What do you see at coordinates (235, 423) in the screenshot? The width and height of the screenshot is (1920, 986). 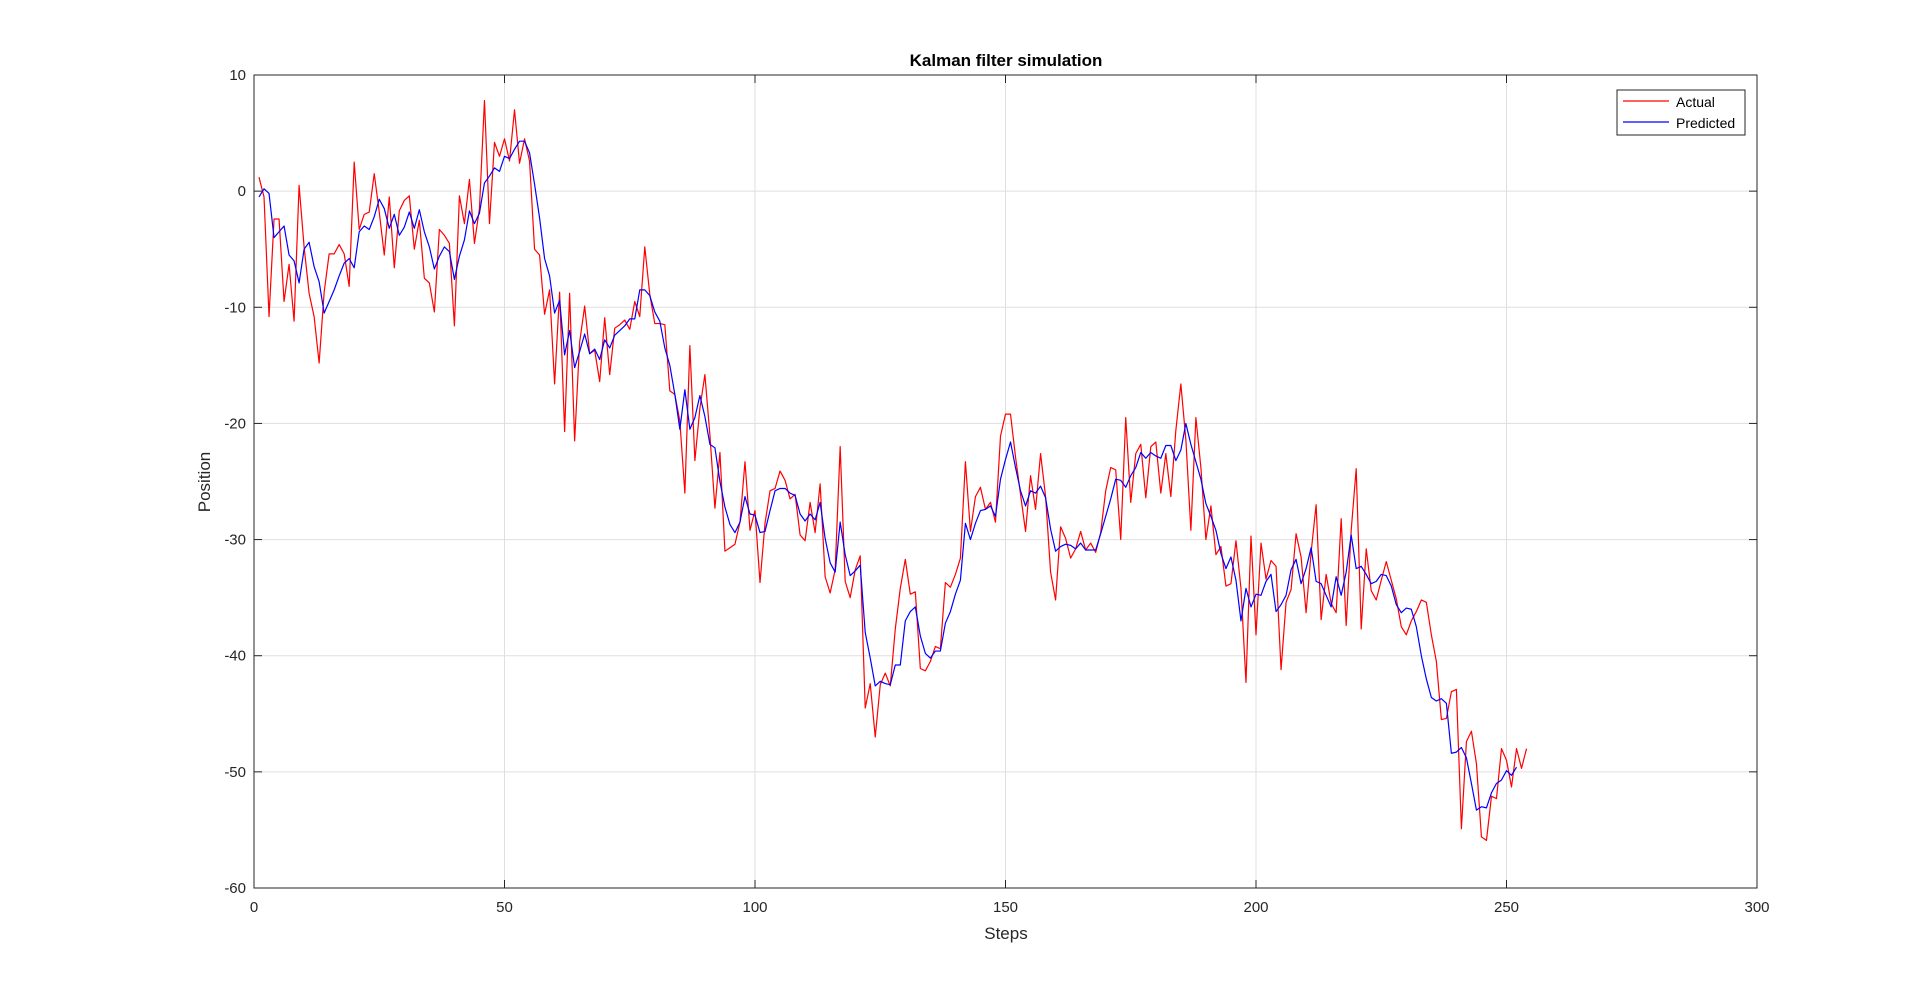 I see `y-tick-label: -20` at bounding box center [235, 423].